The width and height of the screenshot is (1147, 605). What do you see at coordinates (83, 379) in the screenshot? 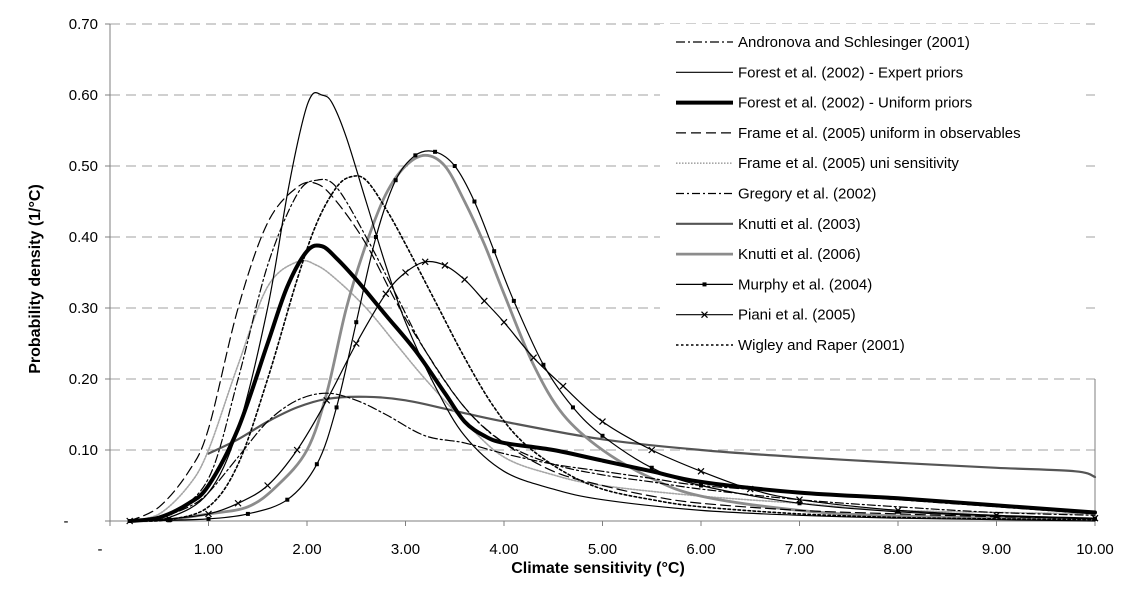
I see `y-tick-label-2: 0.20` at bounding box center [83, 379].